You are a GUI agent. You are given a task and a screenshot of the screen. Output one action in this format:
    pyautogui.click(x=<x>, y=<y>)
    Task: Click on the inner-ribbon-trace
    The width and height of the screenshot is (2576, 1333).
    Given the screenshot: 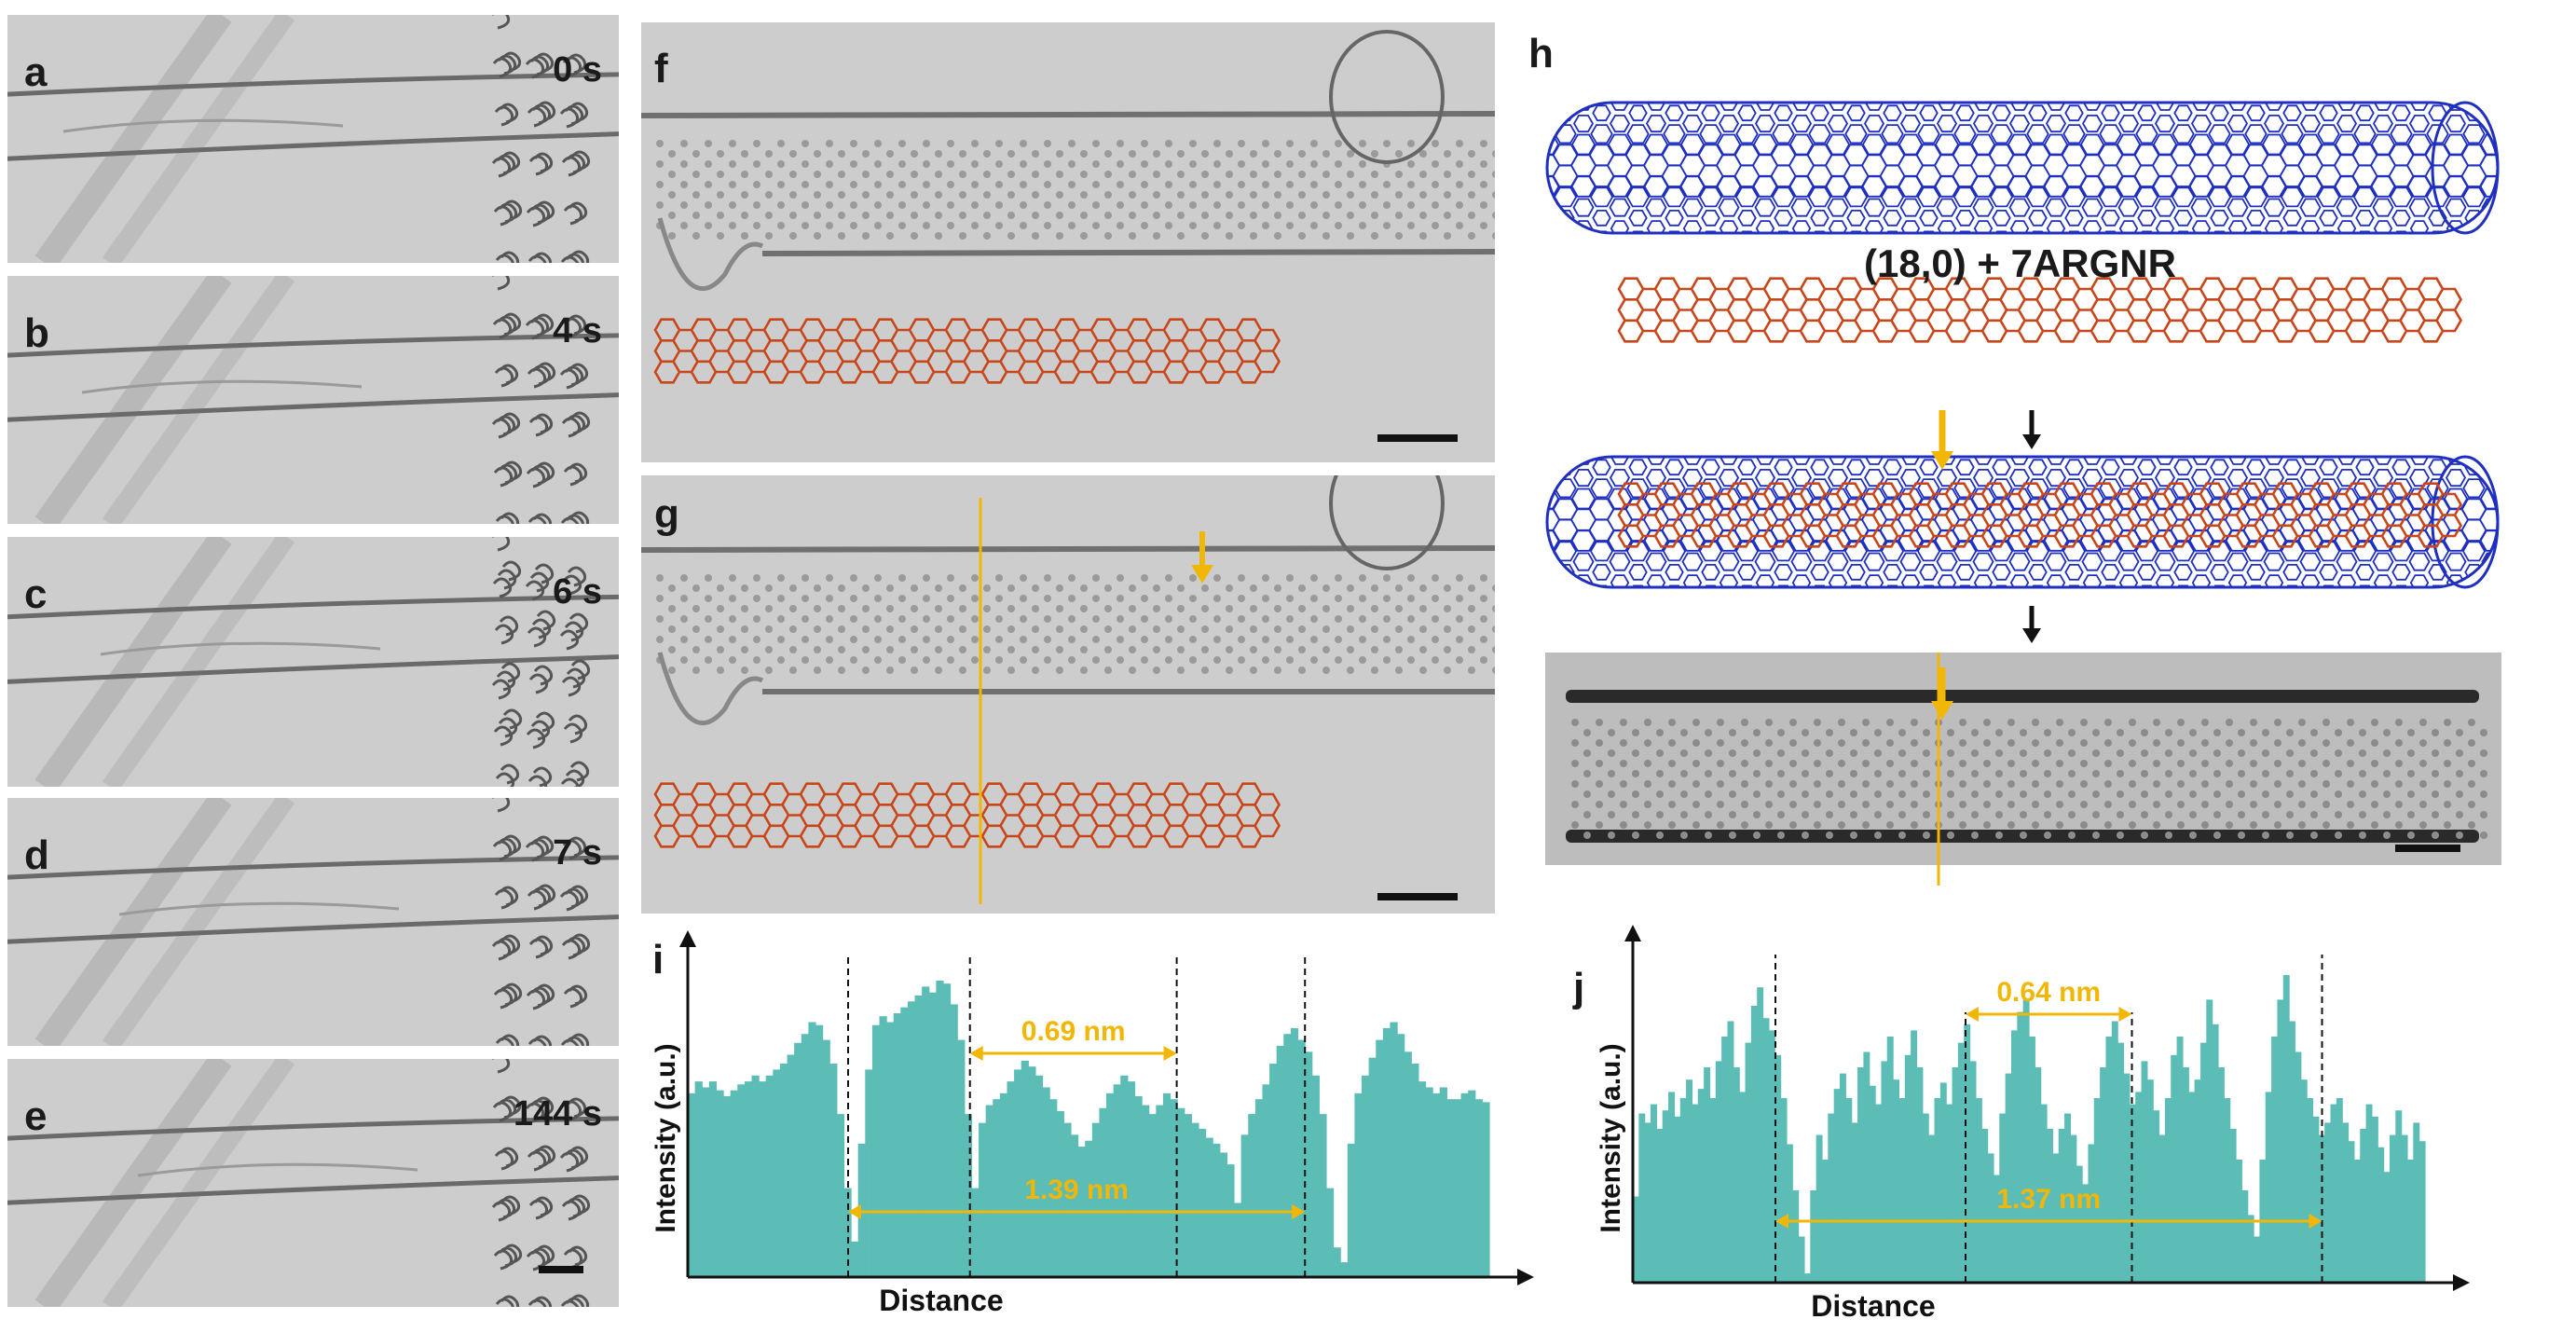 What is the action you would take?
    pyautogui.click(x=203, y=126)
    